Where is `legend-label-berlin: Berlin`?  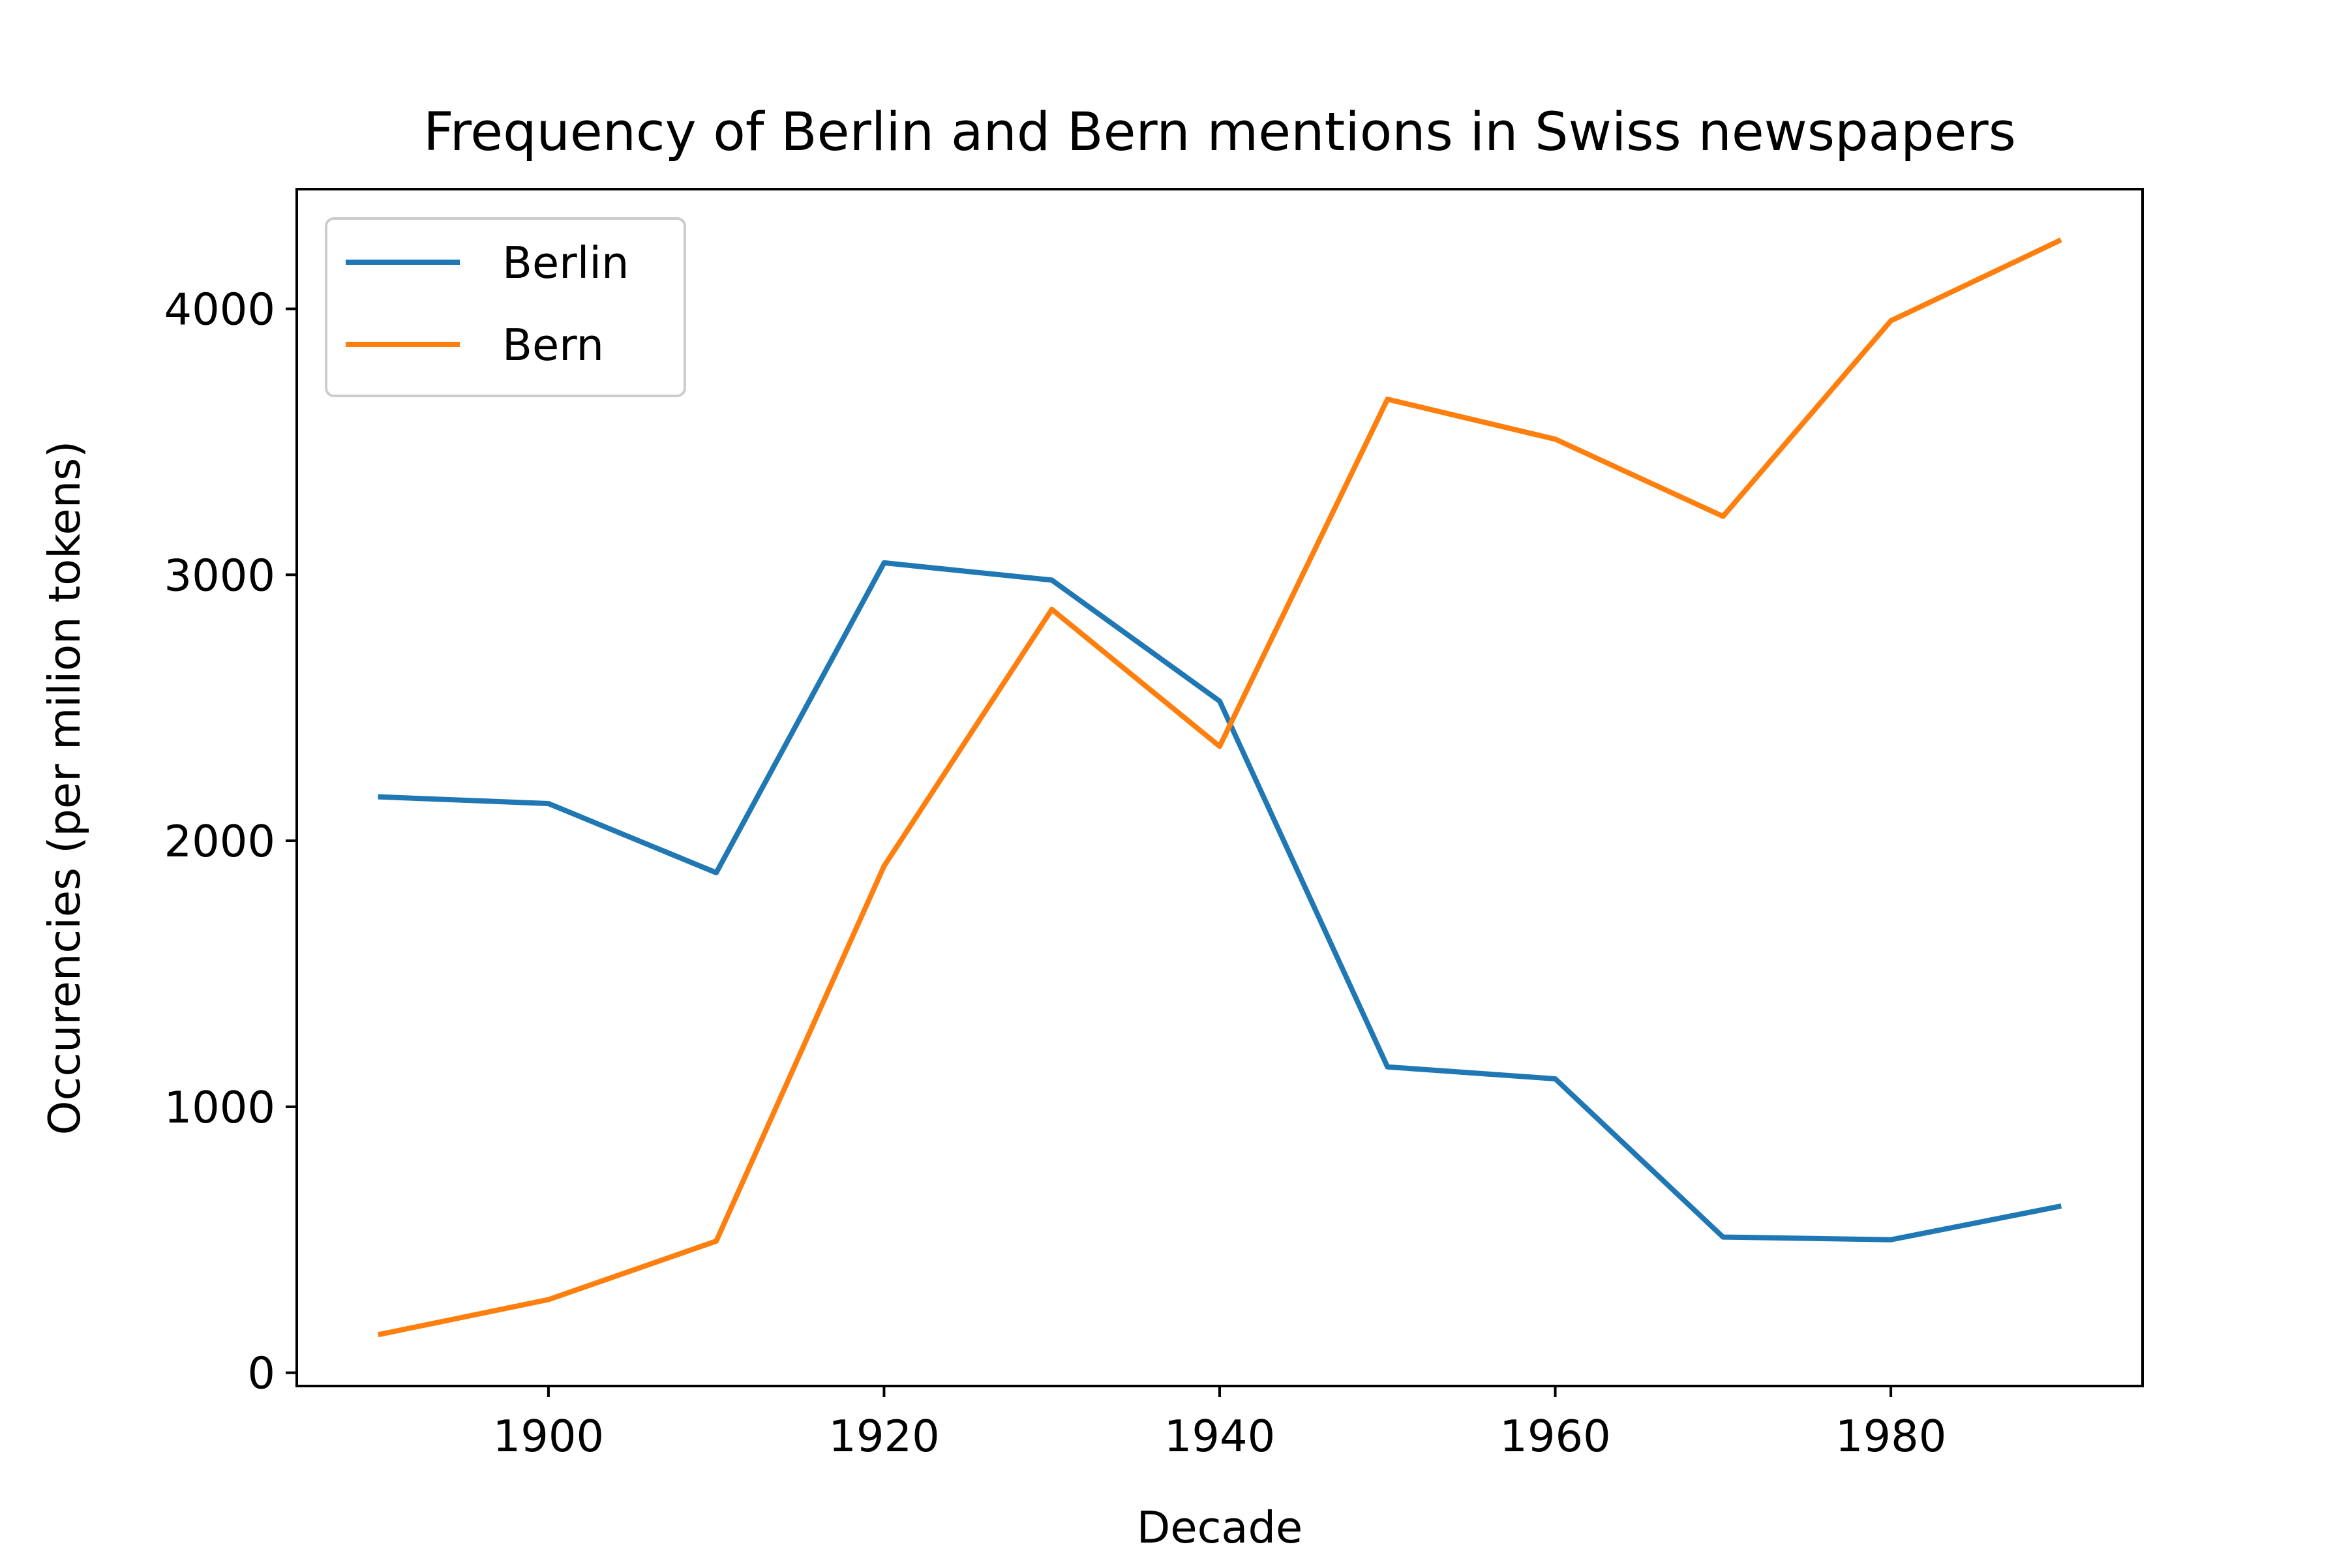 legend-label-berlin: Berlin is located at coordinates (566, 262).